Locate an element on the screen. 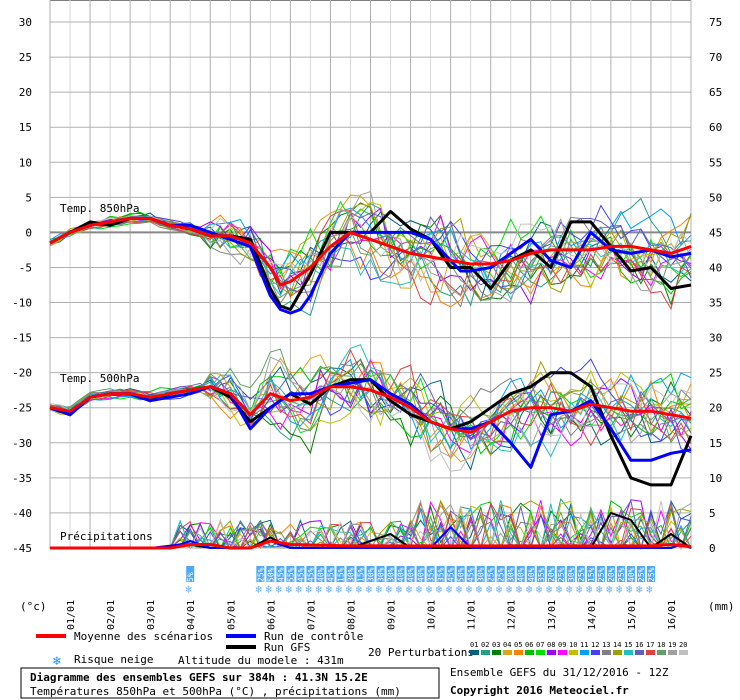  series-line-t500 is located at coordinates (370, 409).